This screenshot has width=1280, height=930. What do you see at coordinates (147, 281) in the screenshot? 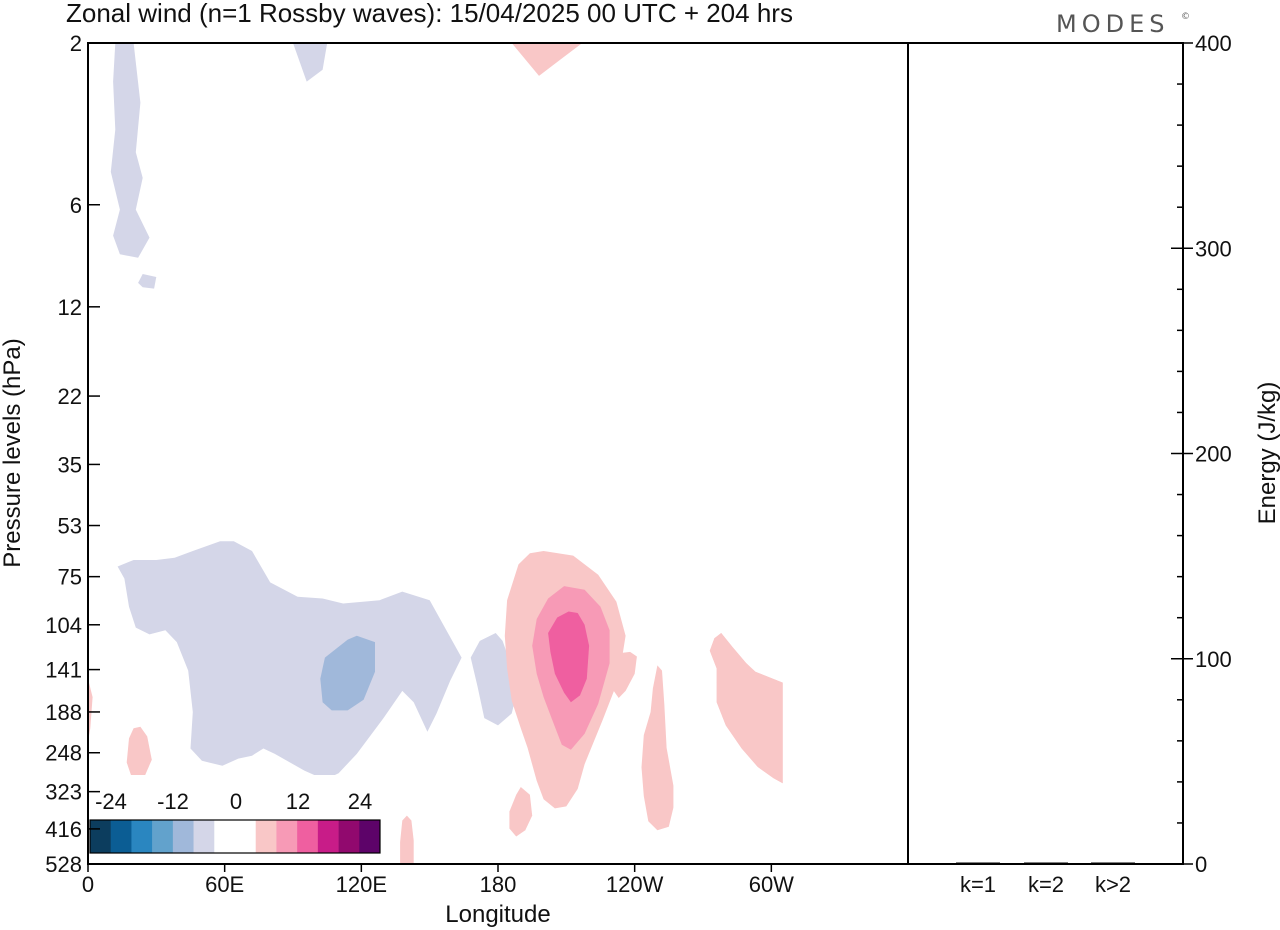
I see `contour-neg-1b` at bounding box center [147, 281].